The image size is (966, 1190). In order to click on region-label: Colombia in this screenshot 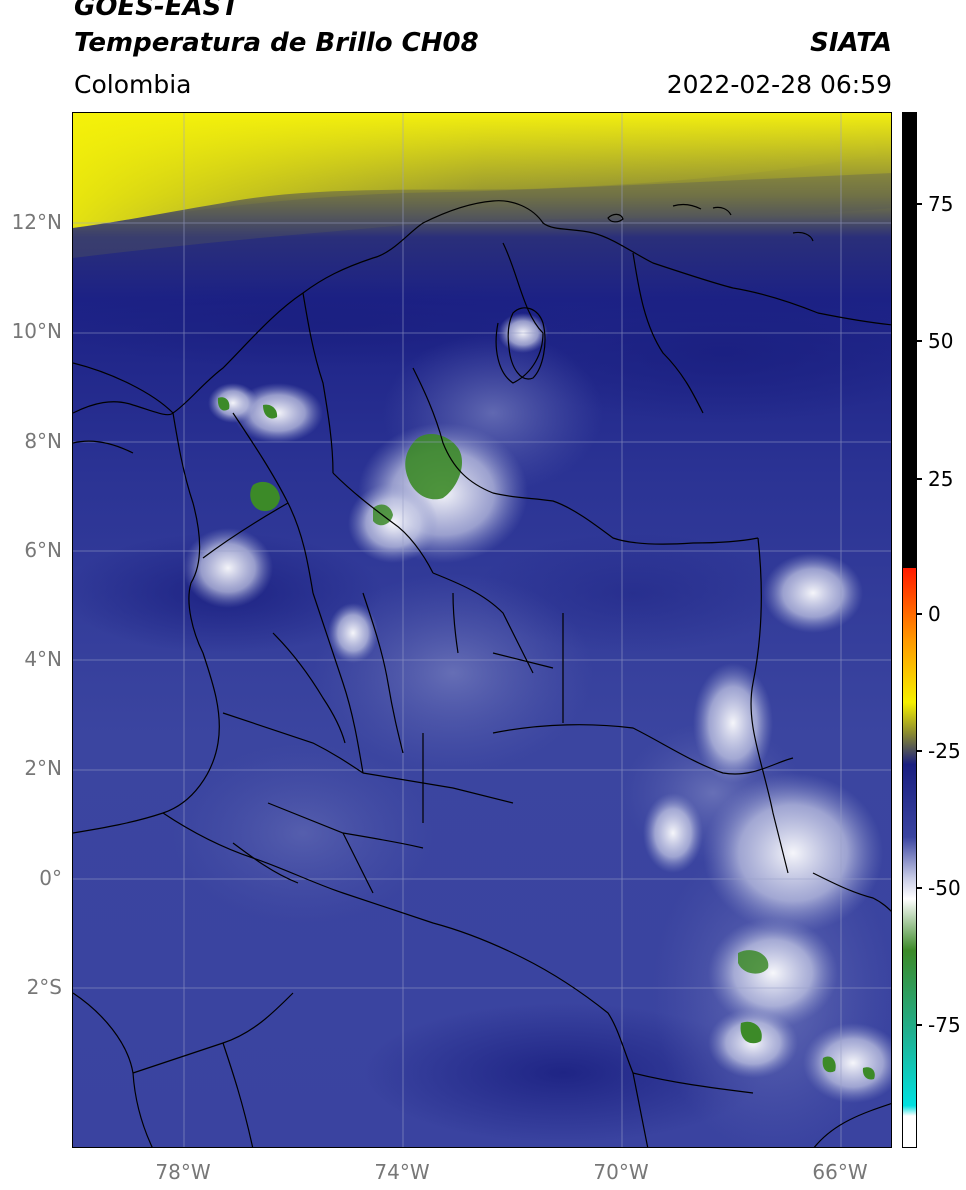, I will do `click(133, 84)`.